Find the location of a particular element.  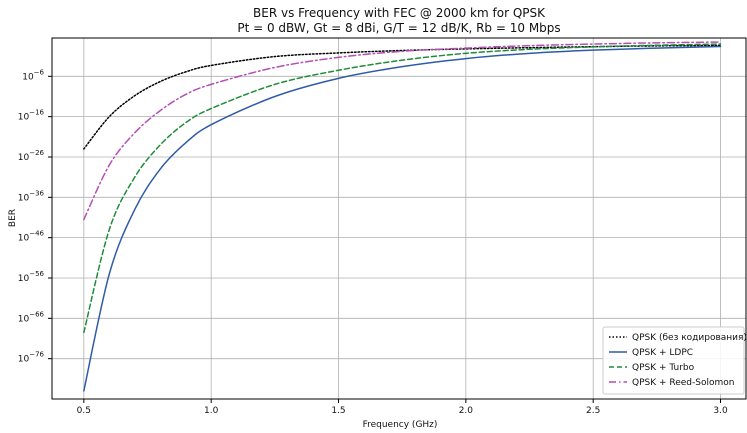

x-tick-label: 0.5 is located at coordinates (84, 411).